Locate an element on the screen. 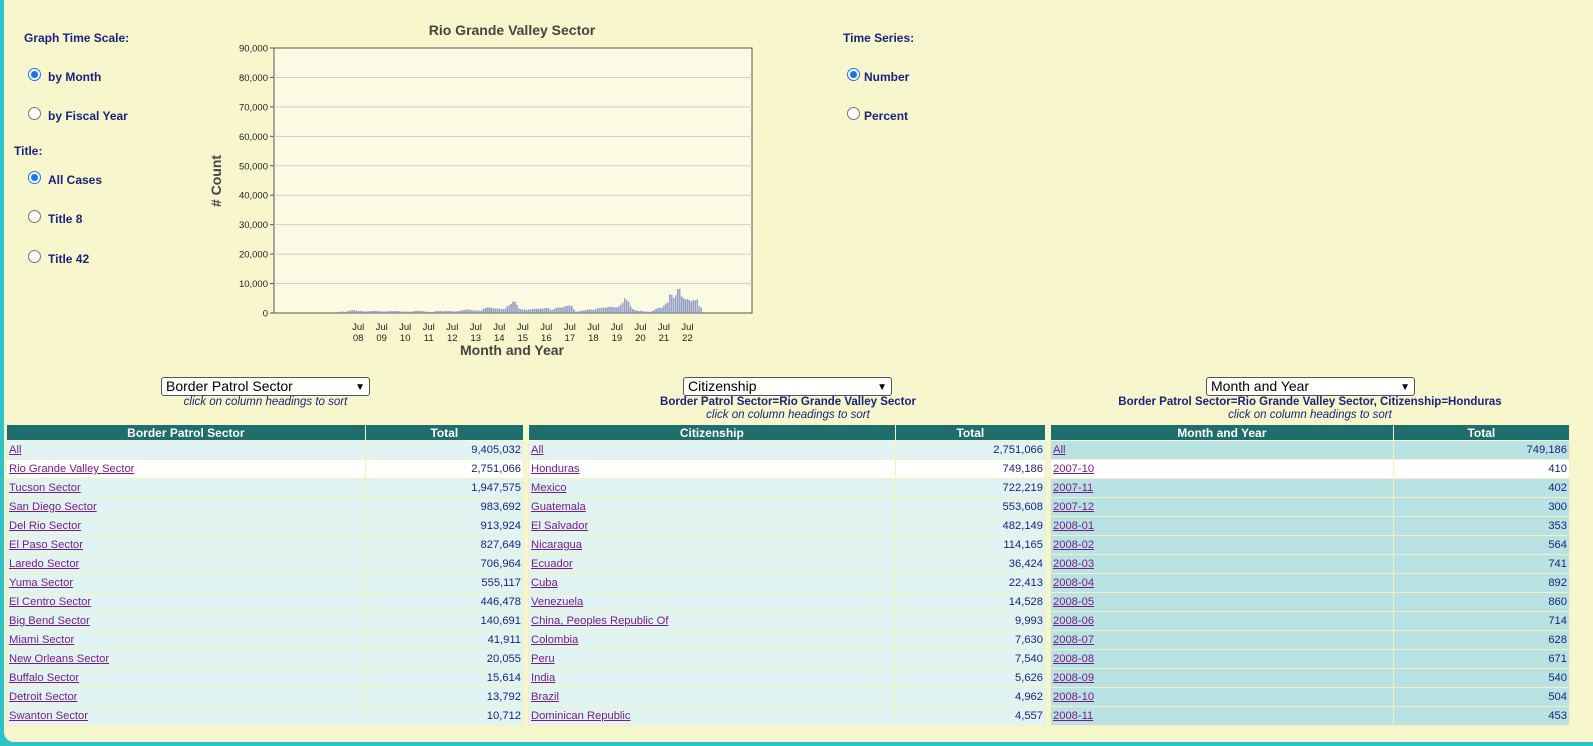  percent-radio is located at coordinates (853, 113).